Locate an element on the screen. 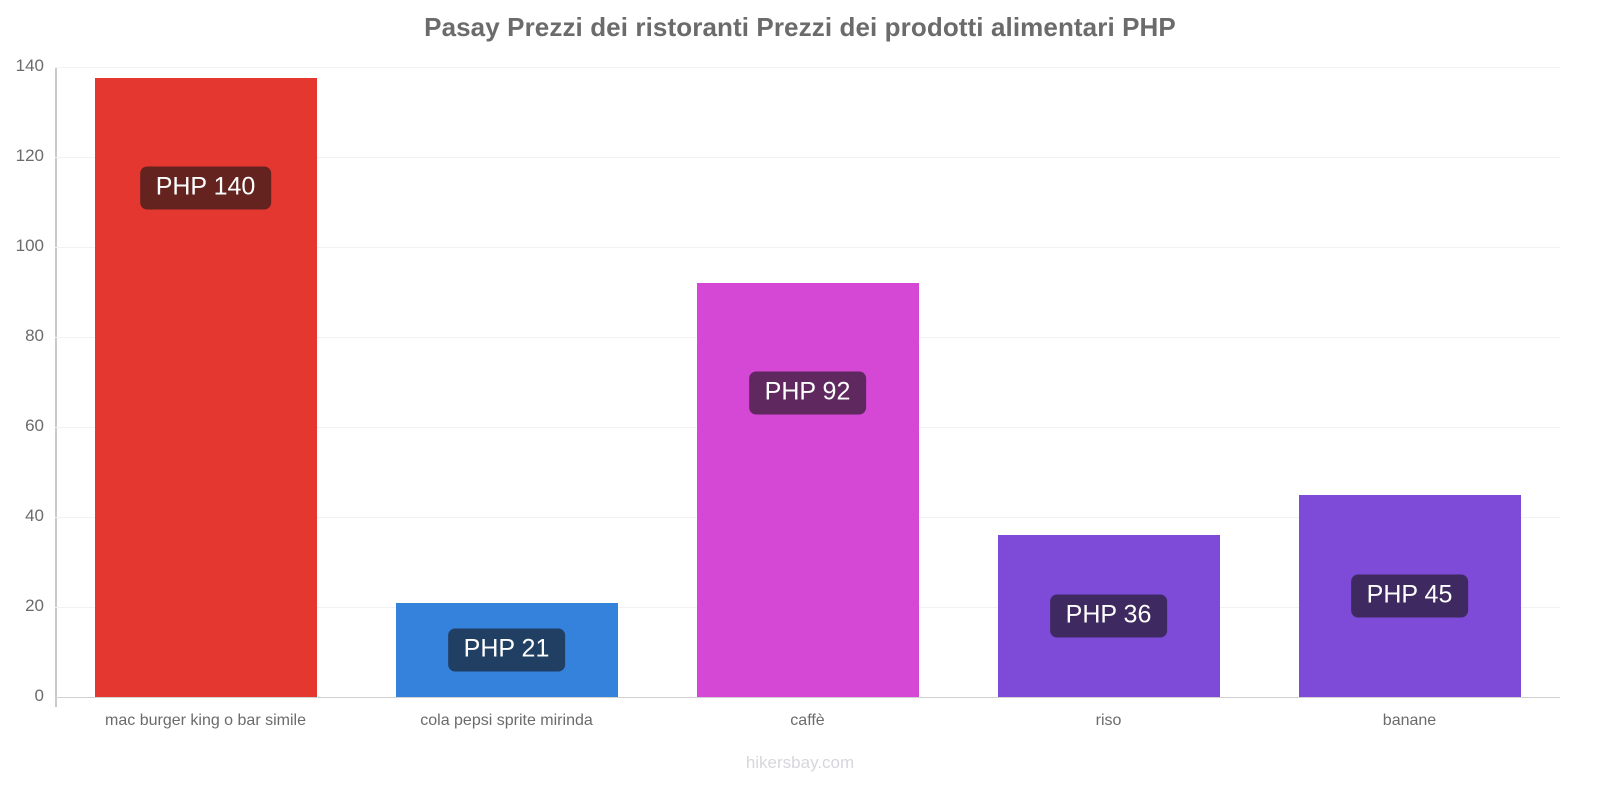 The height and width of the screenshot is (800, 1600). footer-credit: hikersbay.com is located at coordinates (800, 762).